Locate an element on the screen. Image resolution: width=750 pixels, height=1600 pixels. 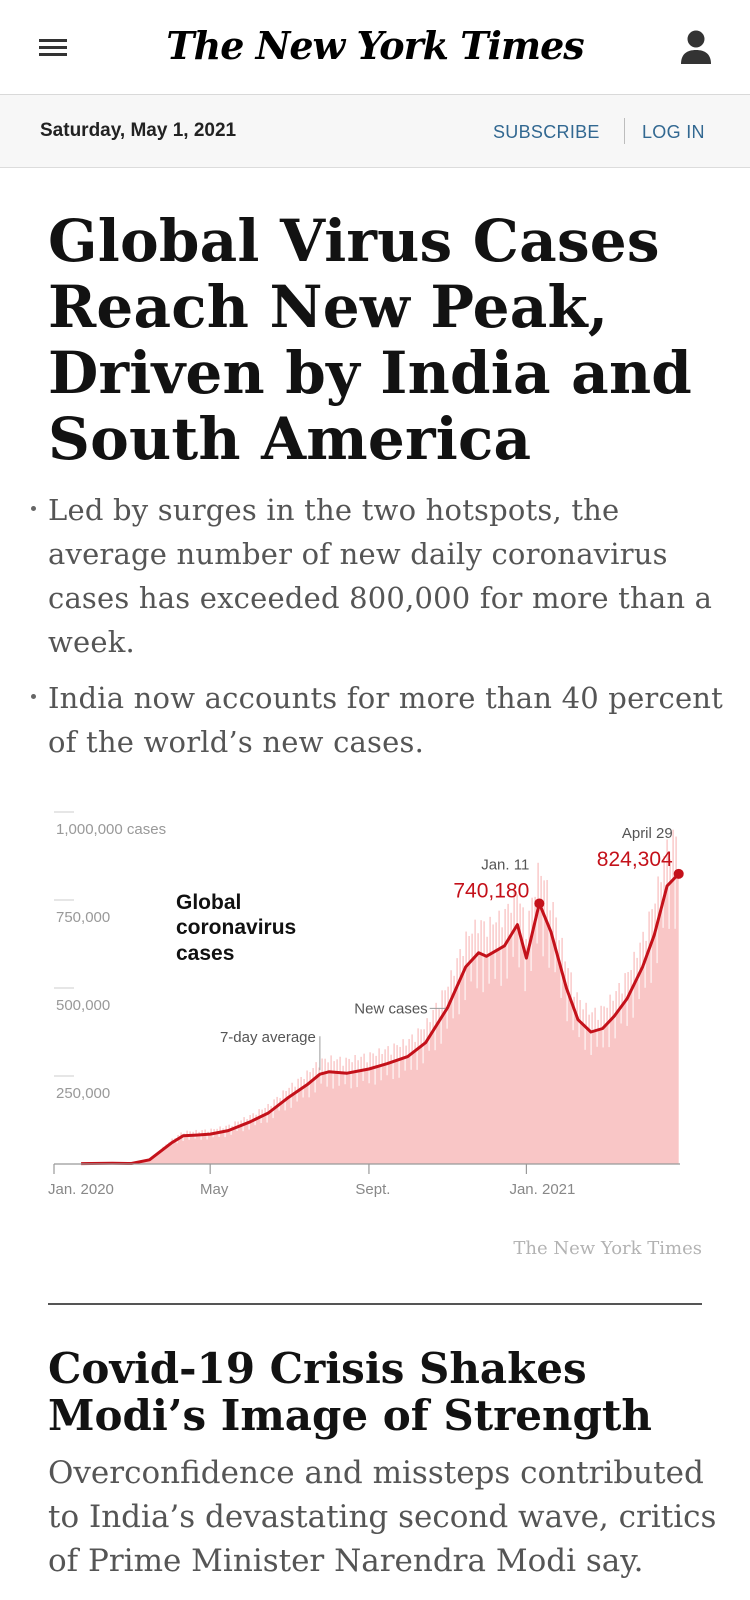
masthead: The New York Times is located at coordinates (375, 47).